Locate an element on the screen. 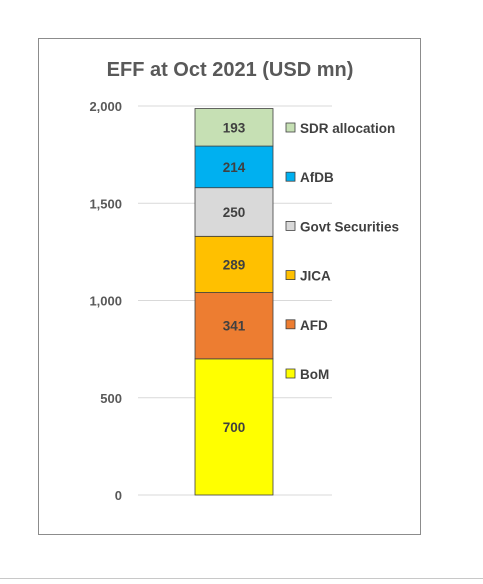  y-axis-ticks: 0 500 1,000 1,500 2,000 is located at coordinates (105, 301).